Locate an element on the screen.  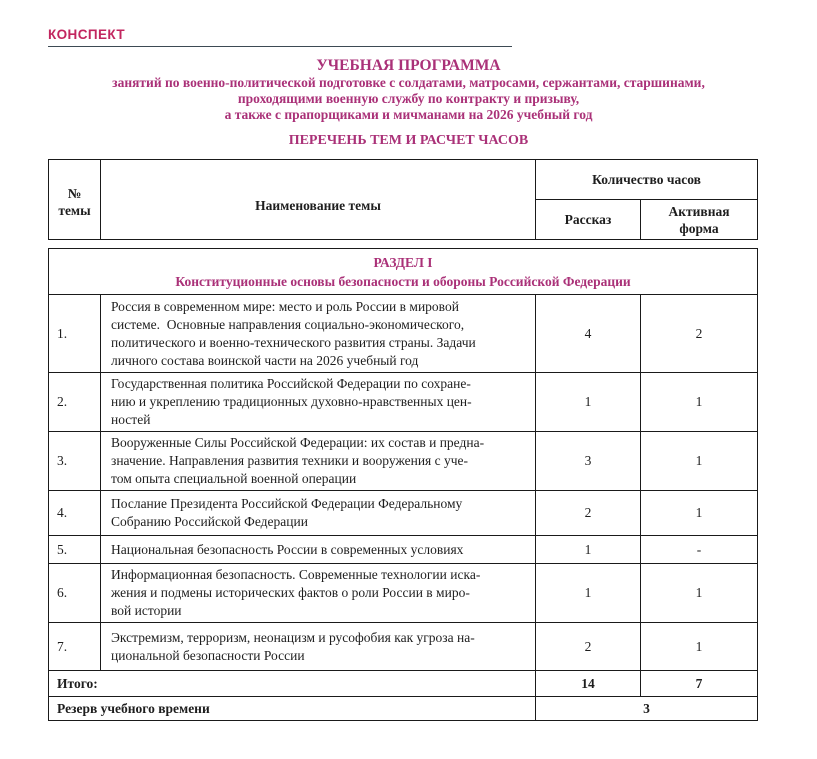
row-number: 6. is located at coordinates (74, 593).